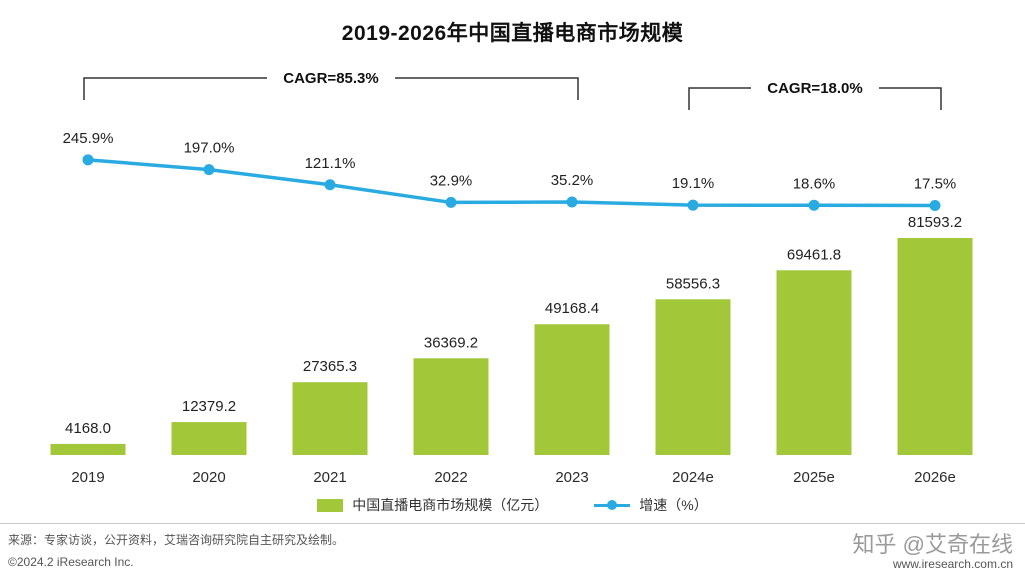 This screenshot has height=578, width=1025. I want to click on line-value-label: 197.0%, so click(209, 148).